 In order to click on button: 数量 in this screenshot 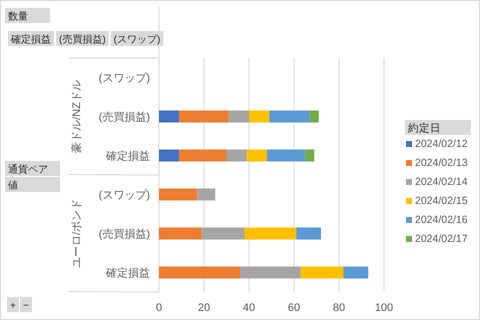, I will do `click(27, 15)`.